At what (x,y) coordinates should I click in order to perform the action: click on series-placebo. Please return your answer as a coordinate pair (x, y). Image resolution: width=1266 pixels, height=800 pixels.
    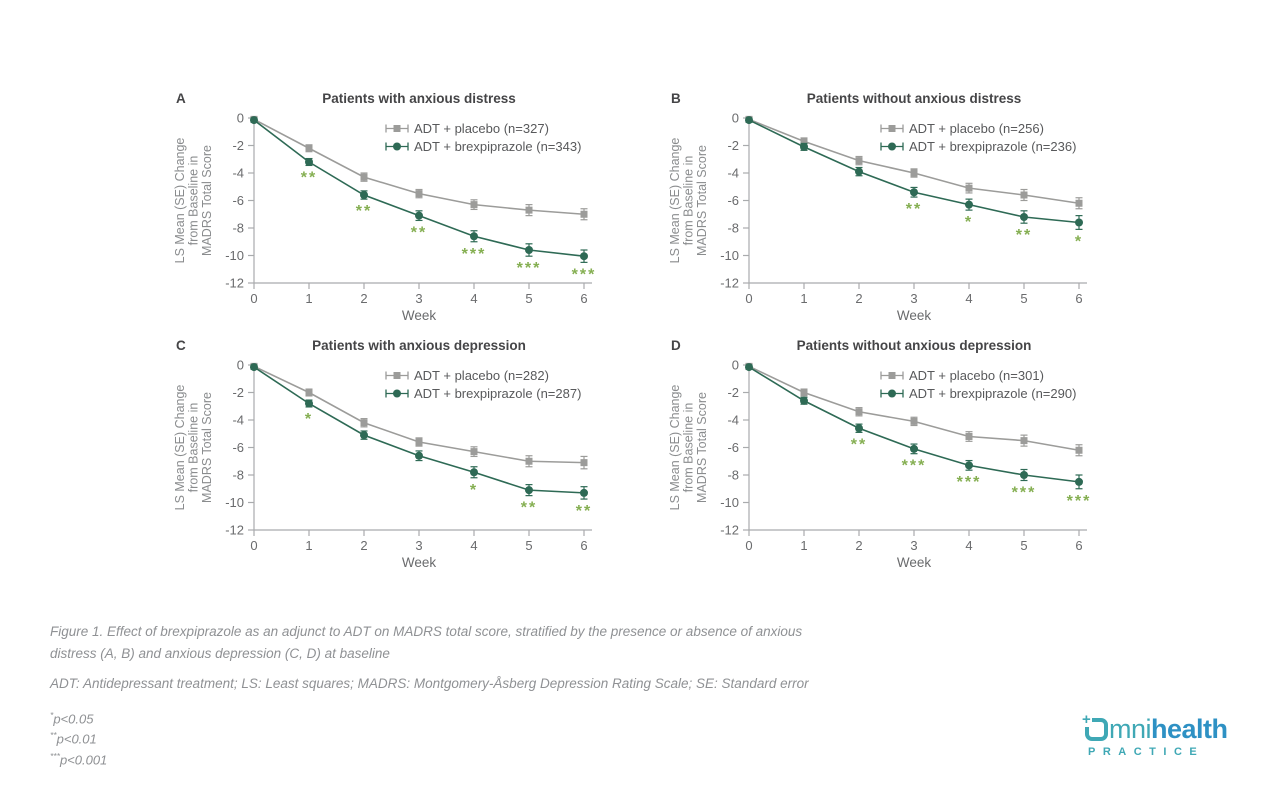
    Looking at the image, I should click on (419, 168).